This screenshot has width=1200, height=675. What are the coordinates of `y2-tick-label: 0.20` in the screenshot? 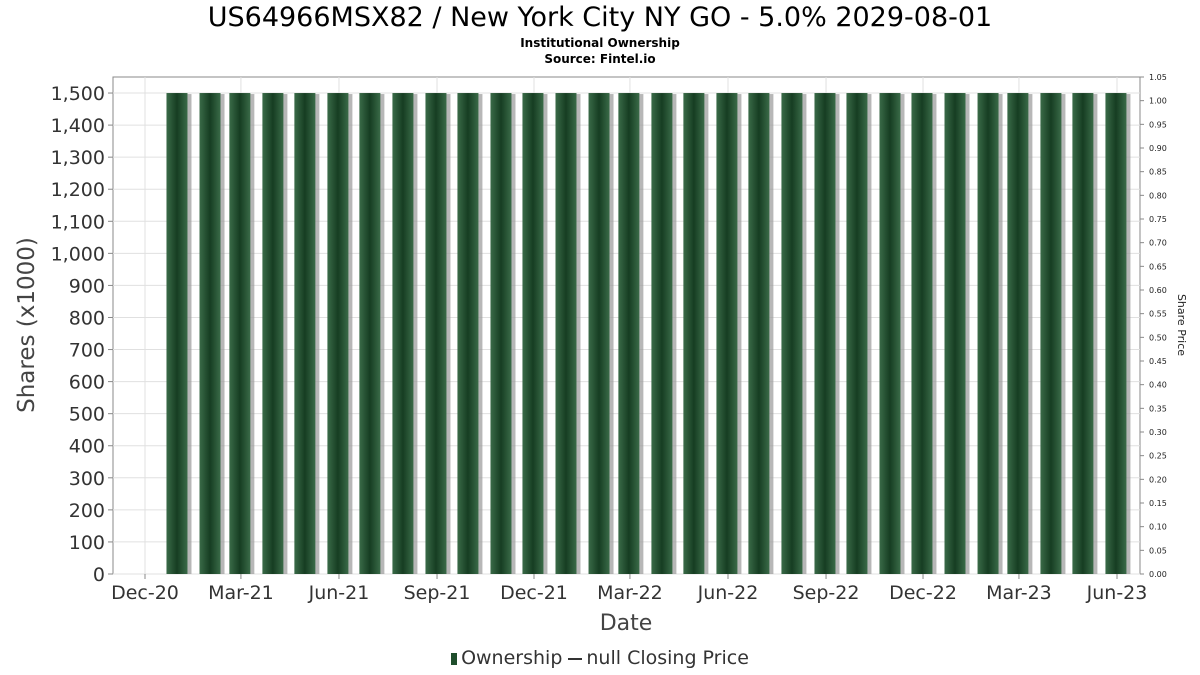 It's located at (1158, 479).